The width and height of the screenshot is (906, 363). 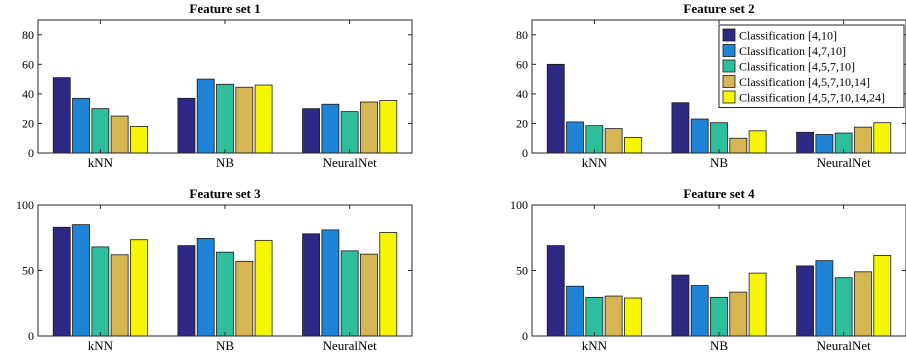 What do you see at coordinates (28, 271) in the screenshot?
I see `y-tick-label: 50` at bounding box center [28, 271].